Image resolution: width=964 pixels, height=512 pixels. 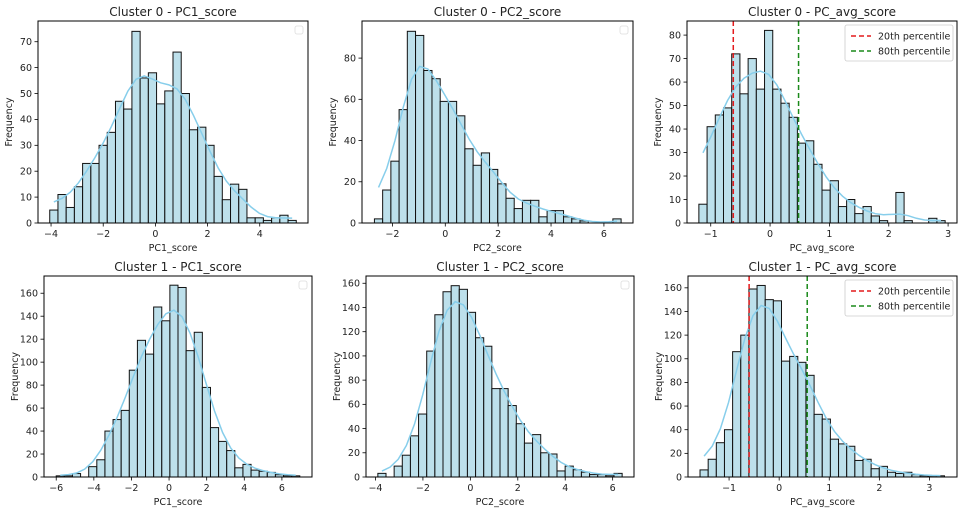 I want to click on x-tick-label: −1, so click(x=729, y=488).